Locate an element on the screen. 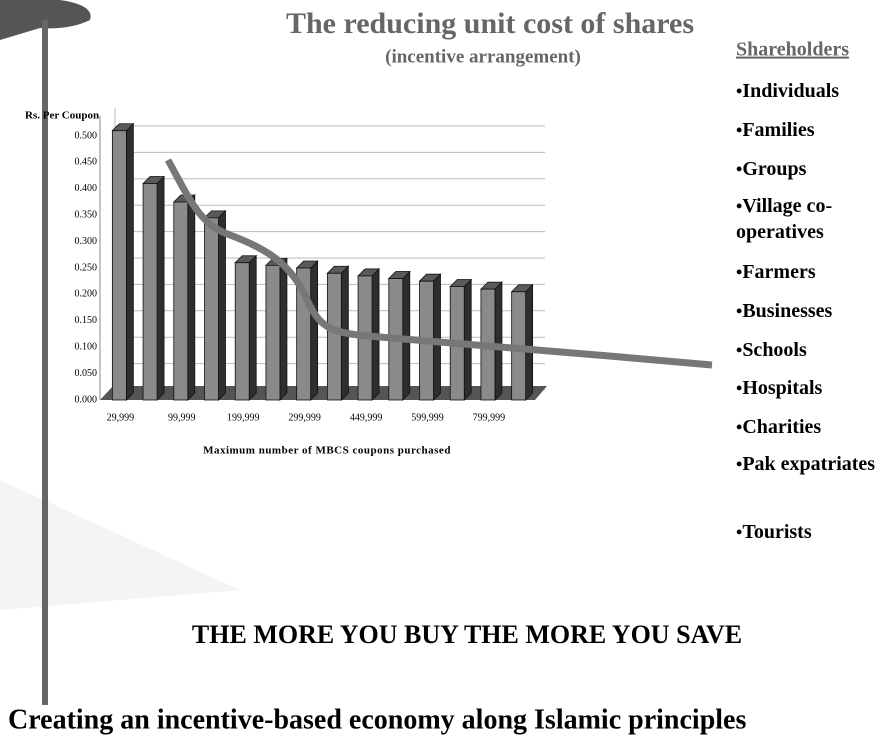  x-tick-label: 799,999 is located at coordinates (489, 417).